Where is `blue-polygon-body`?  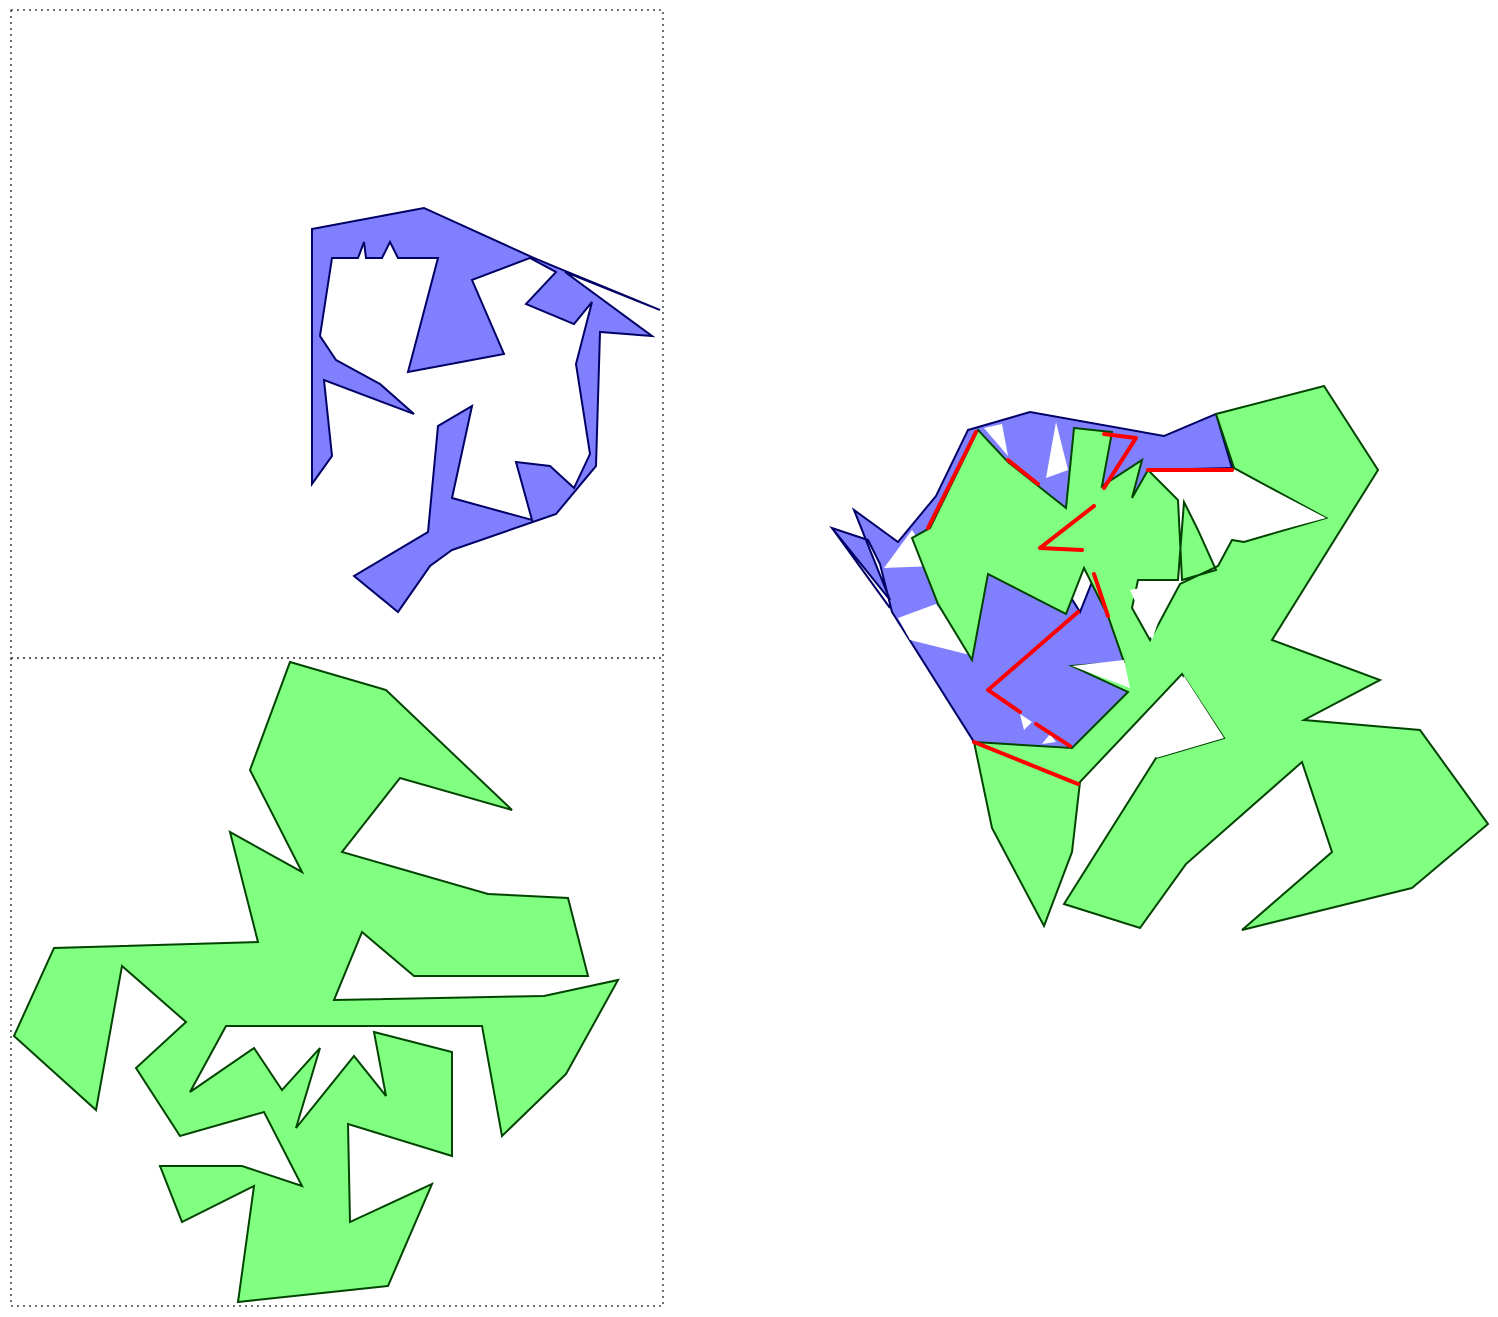 blue-polygon-body is located at coordinates (486, 410).